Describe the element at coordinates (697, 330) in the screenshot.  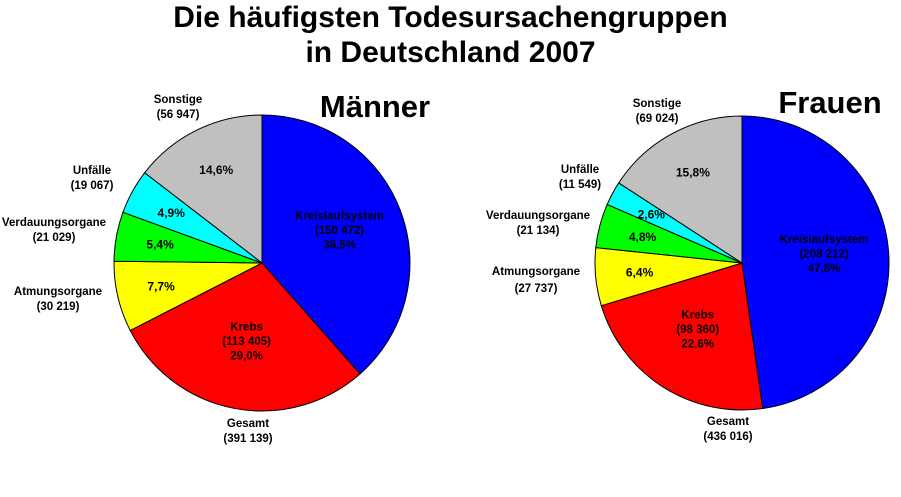
I see `slice-value-label: (98 360)` at that location.